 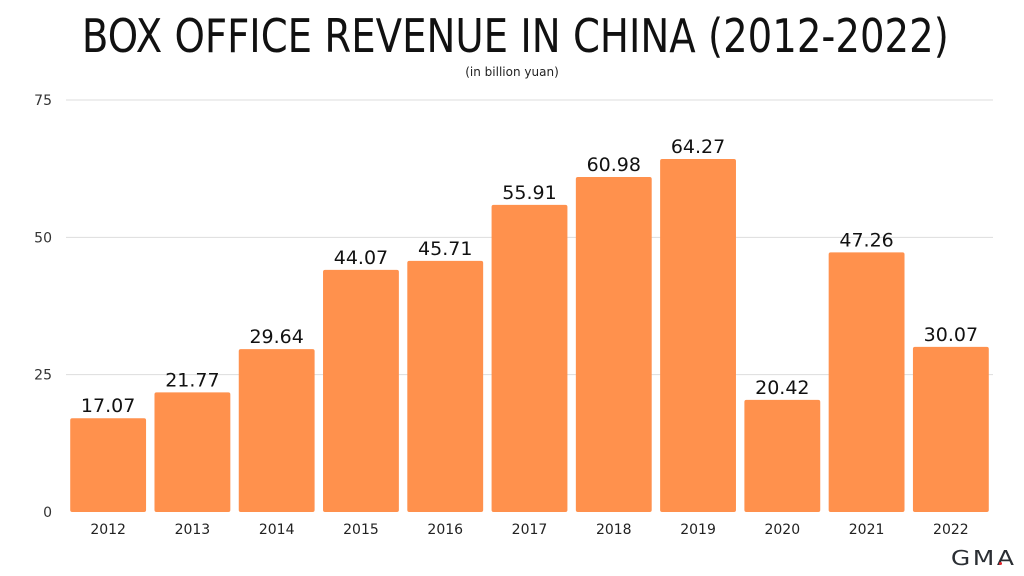 What do you see at coordinates (43, 238) in the screenshot?
I see `y-tick-label: 50` at bounding box center [43, 238].